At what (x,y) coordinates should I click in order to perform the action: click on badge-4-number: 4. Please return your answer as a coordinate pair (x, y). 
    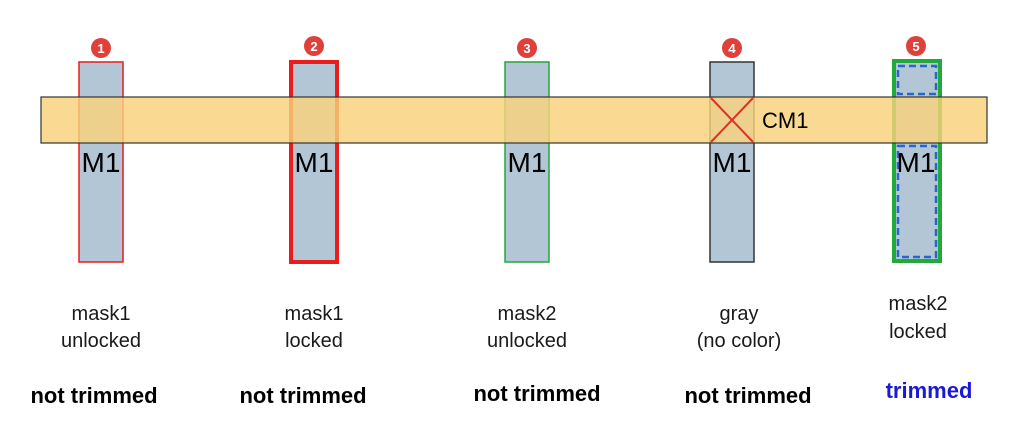
    Looking at the image, I should click on (732, 48).